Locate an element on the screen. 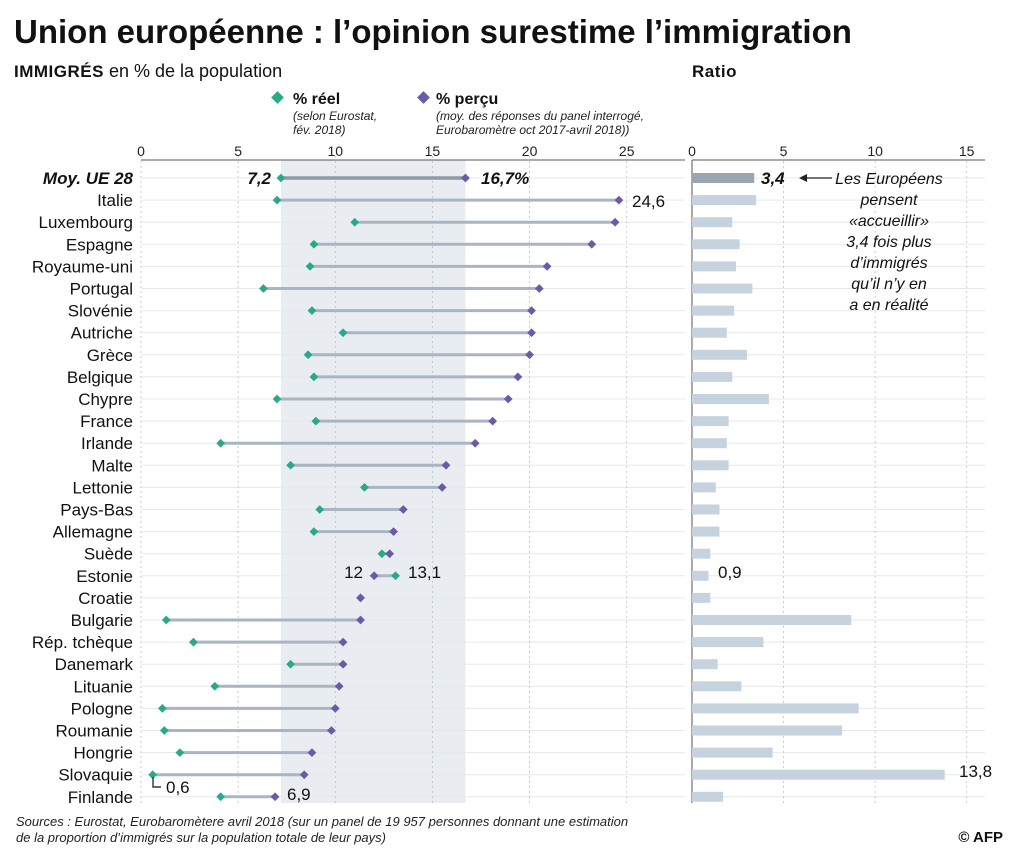  category-label: Moy. UE 28 is located at coordinates (88, 178).